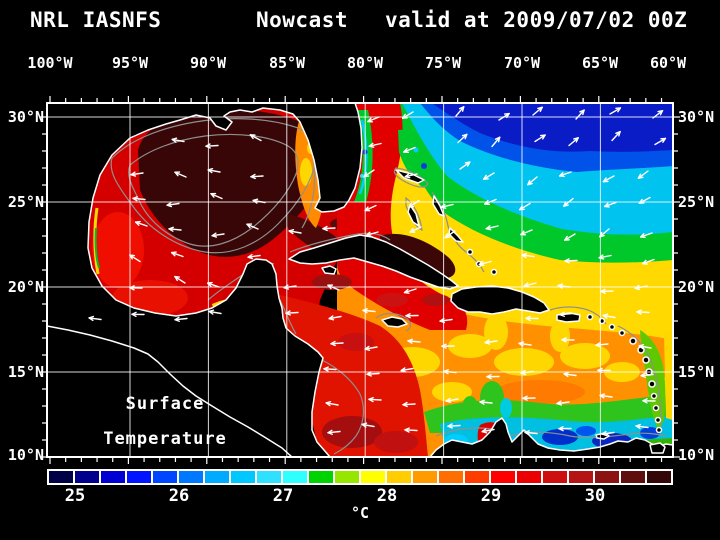  Describe the element at coordinates (522, 63) in the screenshot. I see `lon-tick-label: 70°W` at that location.